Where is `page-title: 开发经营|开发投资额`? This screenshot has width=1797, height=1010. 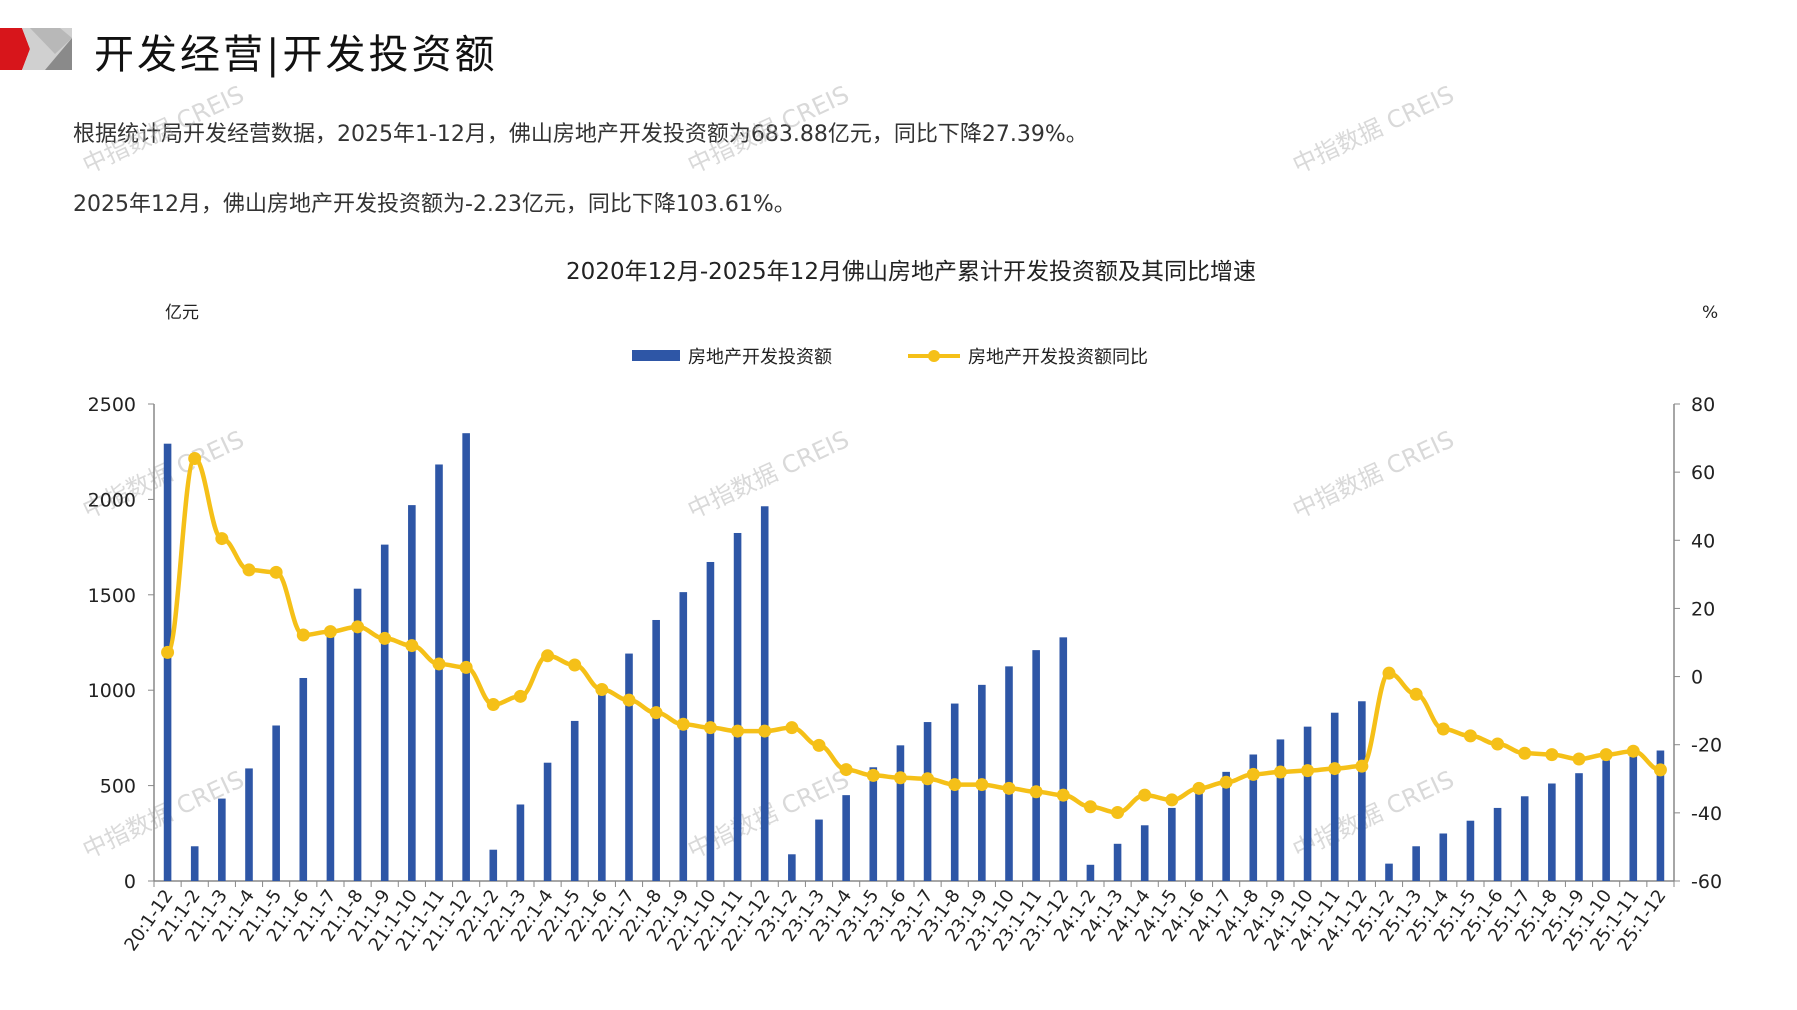 page-title: 开发经营|开发投资额 is located at coordinates (296, 55).